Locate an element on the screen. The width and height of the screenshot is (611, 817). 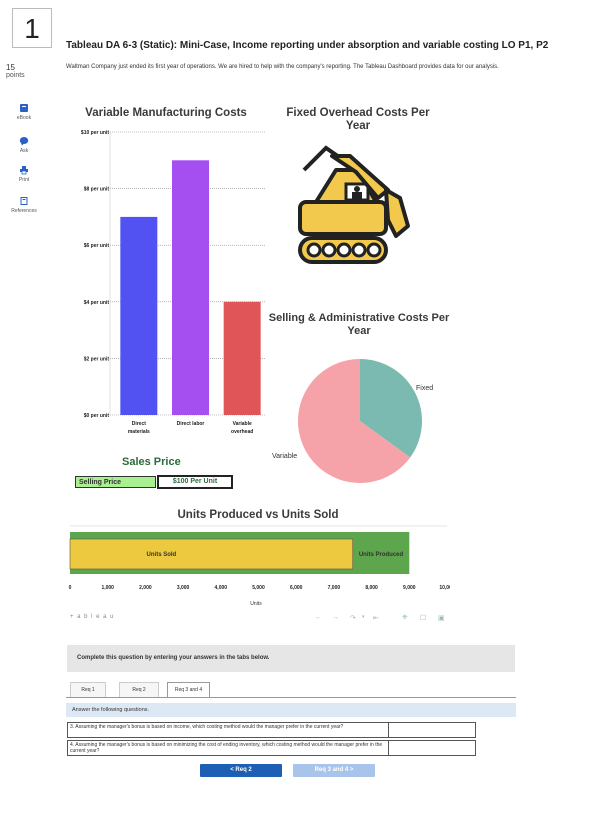
sidebar-item-label: Ask is located at coordinates (24, 151).